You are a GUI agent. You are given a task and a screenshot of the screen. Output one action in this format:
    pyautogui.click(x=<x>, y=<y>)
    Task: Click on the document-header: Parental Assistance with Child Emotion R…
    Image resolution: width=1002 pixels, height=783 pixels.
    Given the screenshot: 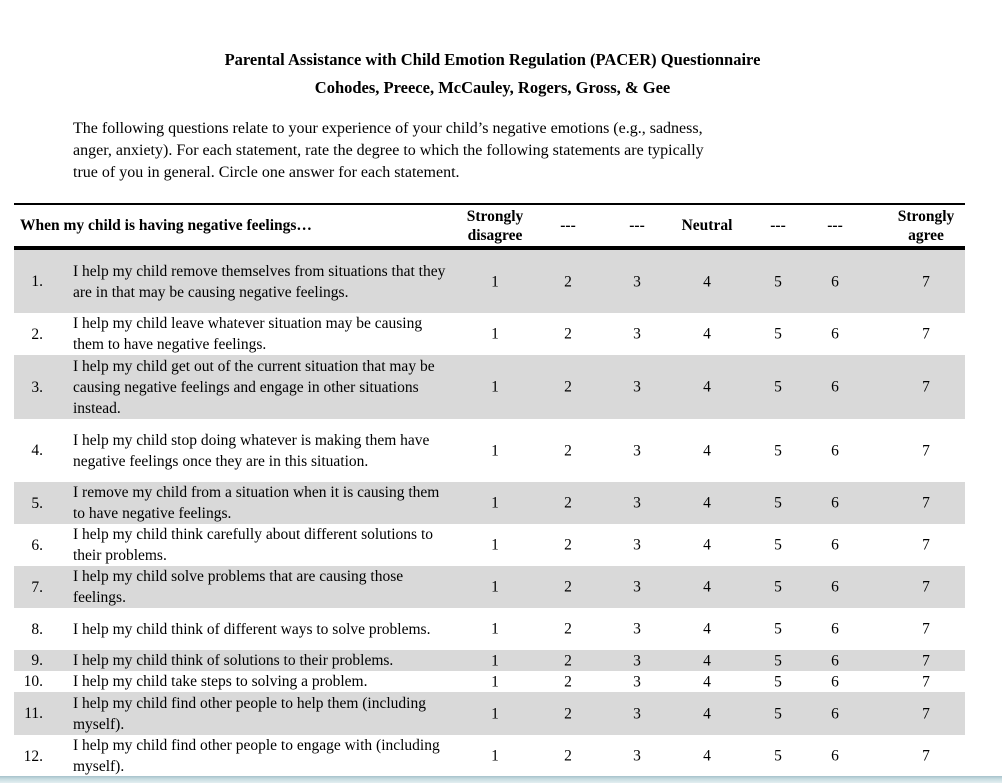 What is the action you would take?
    pyautogui.click(x=492, y=74)
    